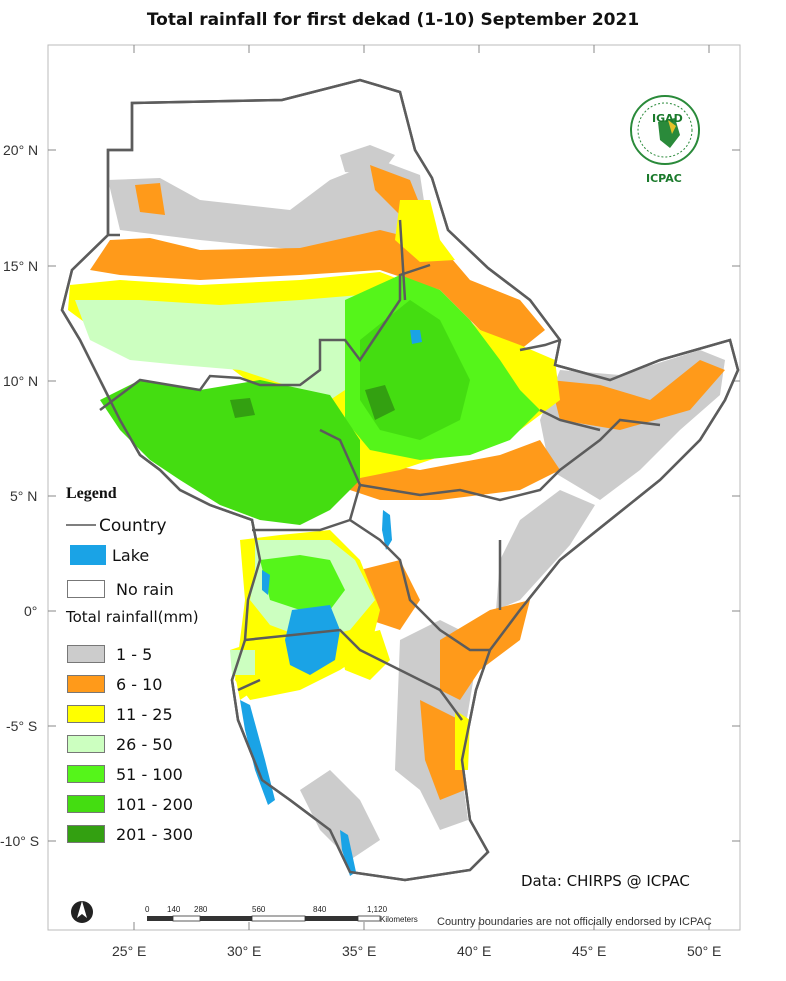 This screenshot has width=786, height=981. I want to click on lat-label-5s: -5° S, so click(22, 726).